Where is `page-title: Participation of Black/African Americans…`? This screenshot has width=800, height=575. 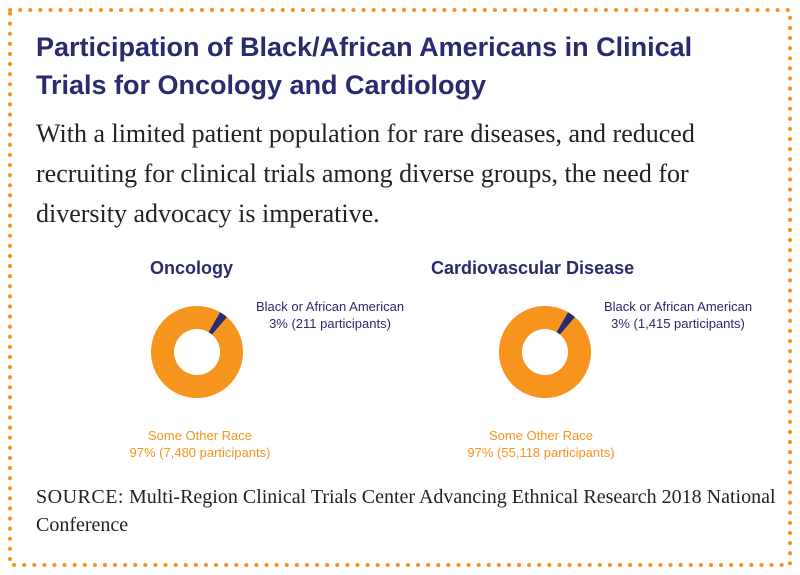
page-title: Participation of Black/African Americans… is located at coordinates (364, 66).